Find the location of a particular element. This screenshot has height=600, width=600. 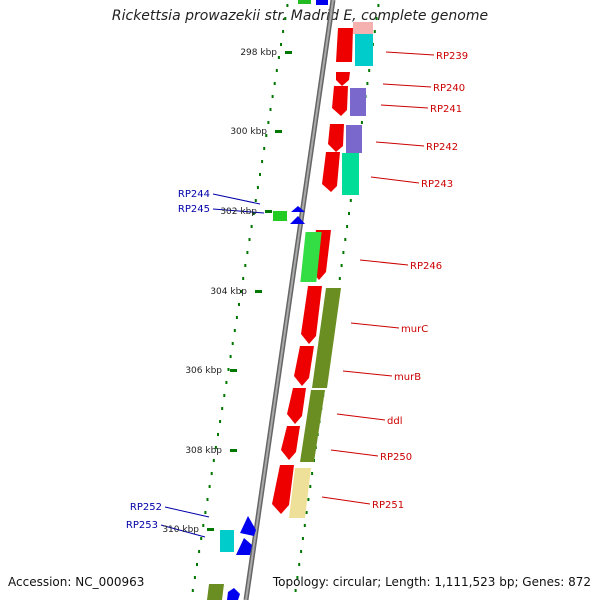

gene-rp240-cds is located at coordinates (343, 79).